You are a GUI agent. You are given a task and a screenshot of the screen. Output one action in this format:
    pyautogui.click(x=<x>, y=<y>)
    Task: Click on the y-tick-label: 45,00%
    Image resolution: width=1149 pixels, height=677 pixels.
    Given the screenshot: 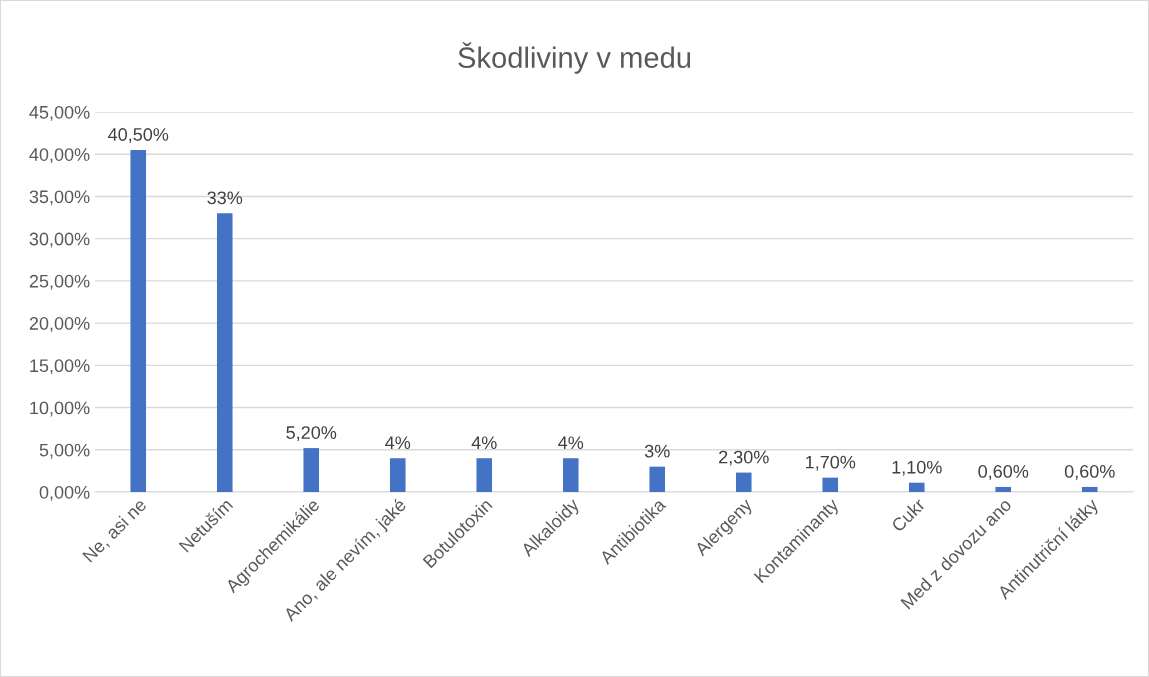 What is the action you would take?
    pyautogui.click(x=59, y=113)
    